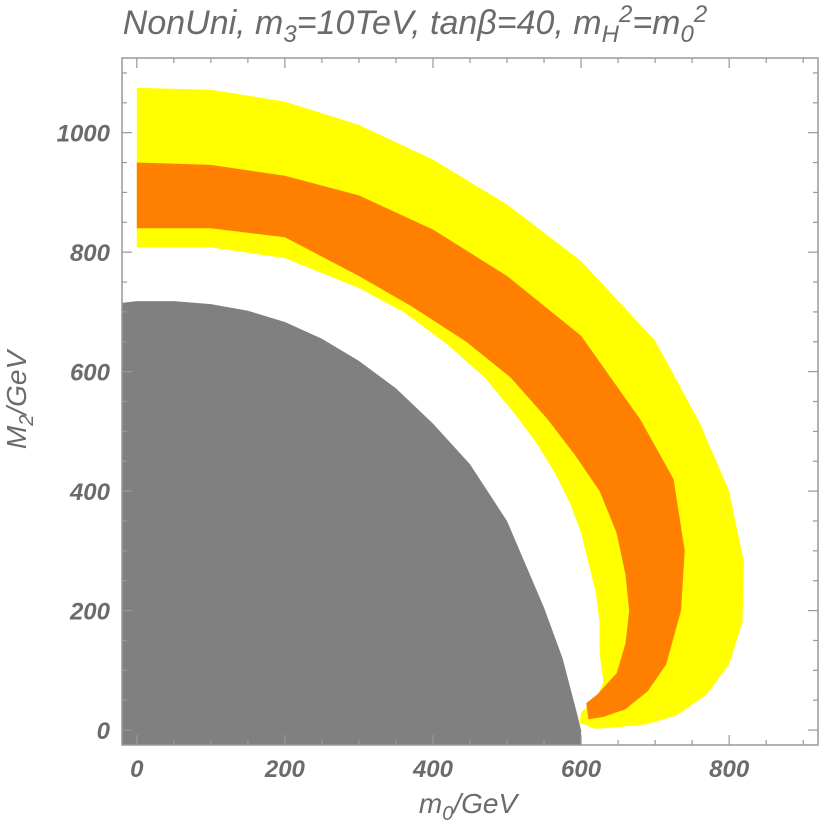  Describe the element at coordinates (729, 769) in the screenshot. I see `x-tick-label: 800` at that location.